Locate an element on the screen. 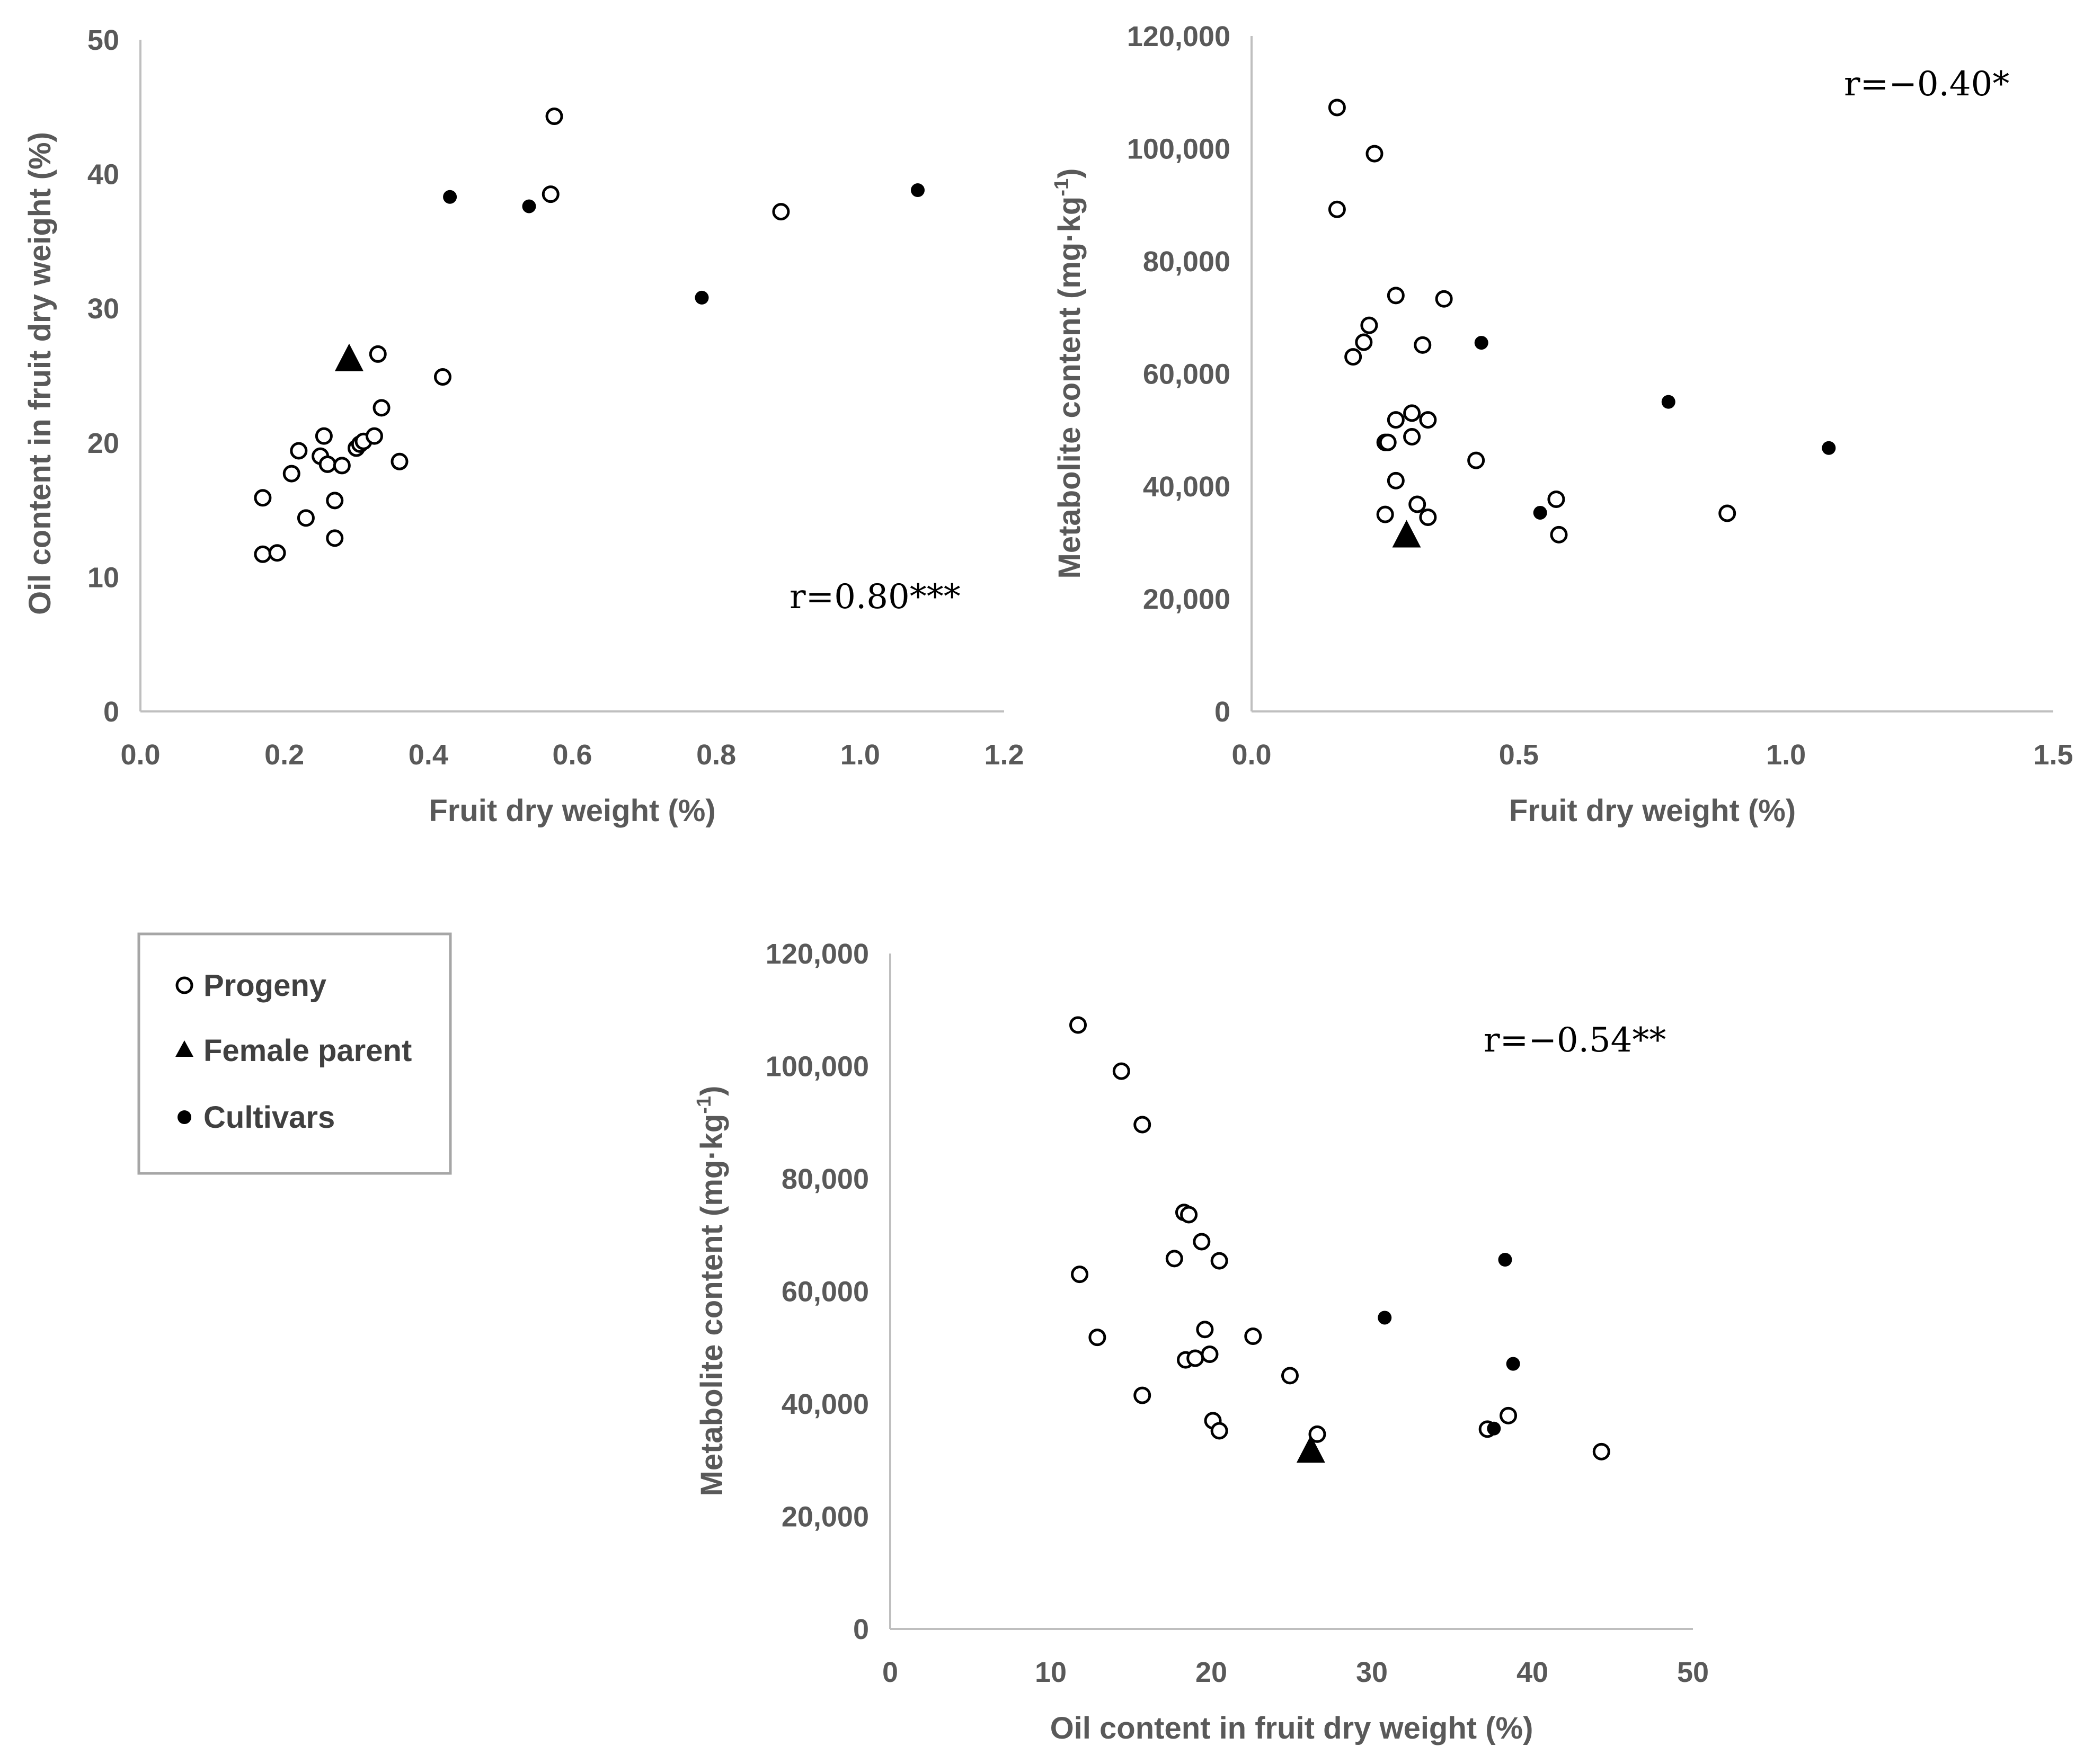 This screenshot has width=2093, height=1764. filled-circle-marker-icon is located at coordinates (184, 1117).